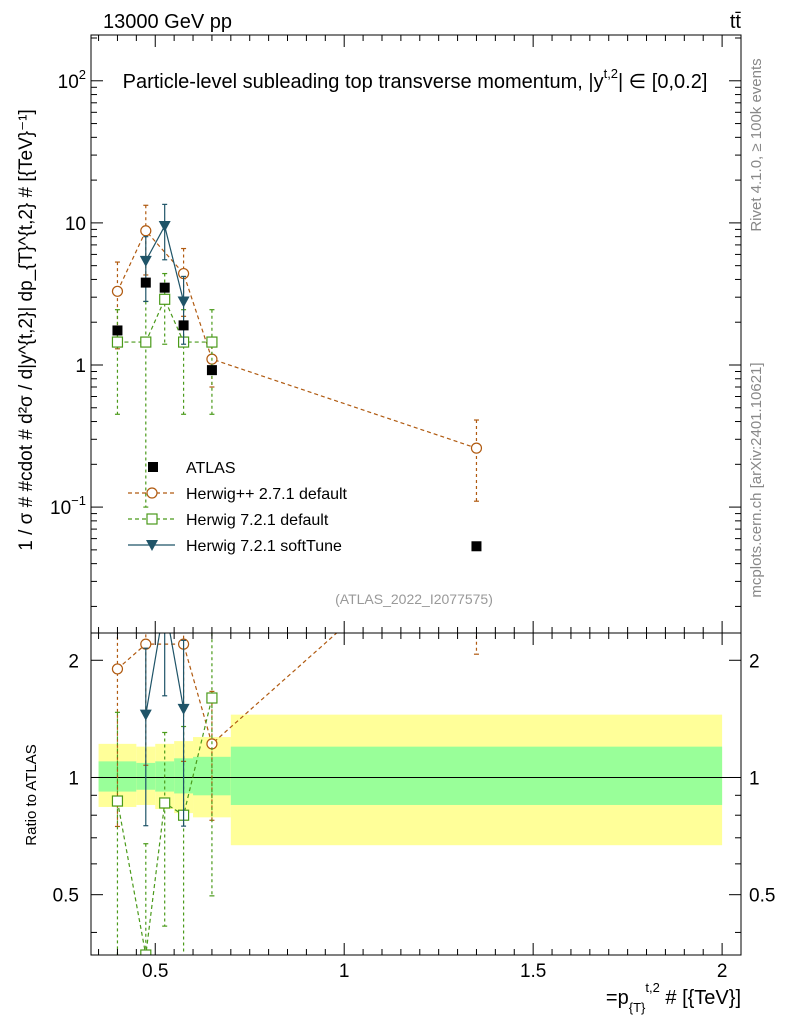 Image resolution: width=786 pixels, height=1024 pixels. What do you see at coordinates (673, 997) in the screenshot?
I see `x-axis-label: =p{T}t,2 # [{TeV}]` at bounding box center [673, 997].